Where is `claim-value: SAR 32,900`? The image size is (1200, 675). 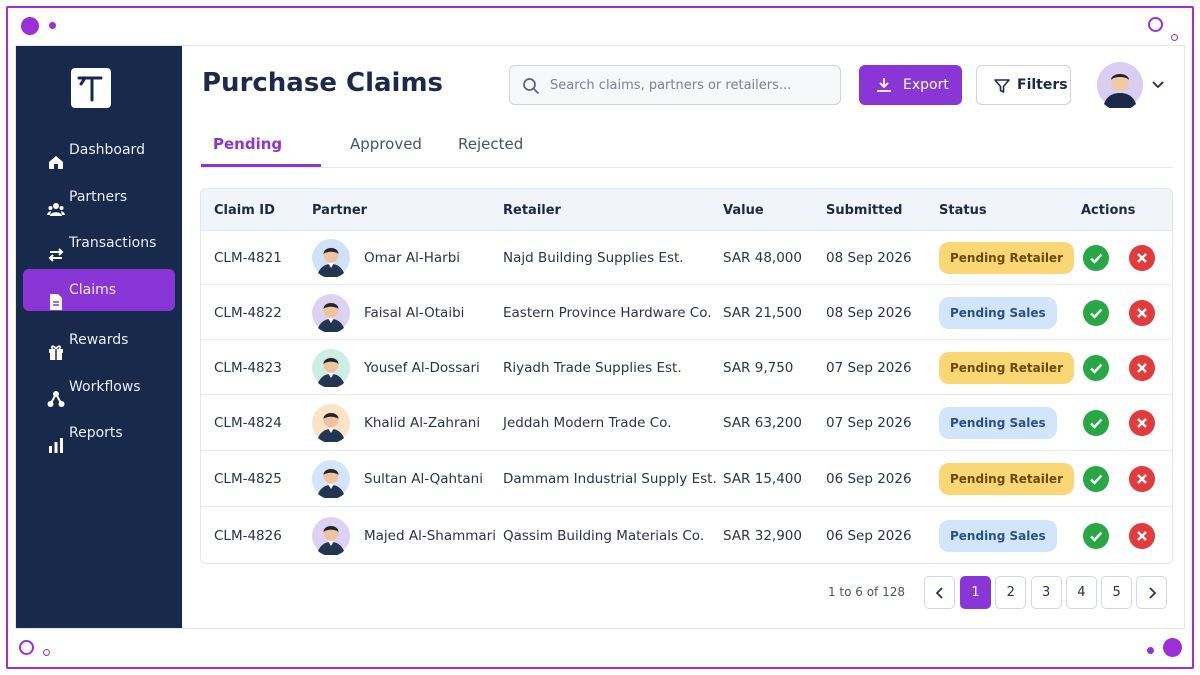
claim-value: SAR 32,900 is located at coordinates (762, 535).